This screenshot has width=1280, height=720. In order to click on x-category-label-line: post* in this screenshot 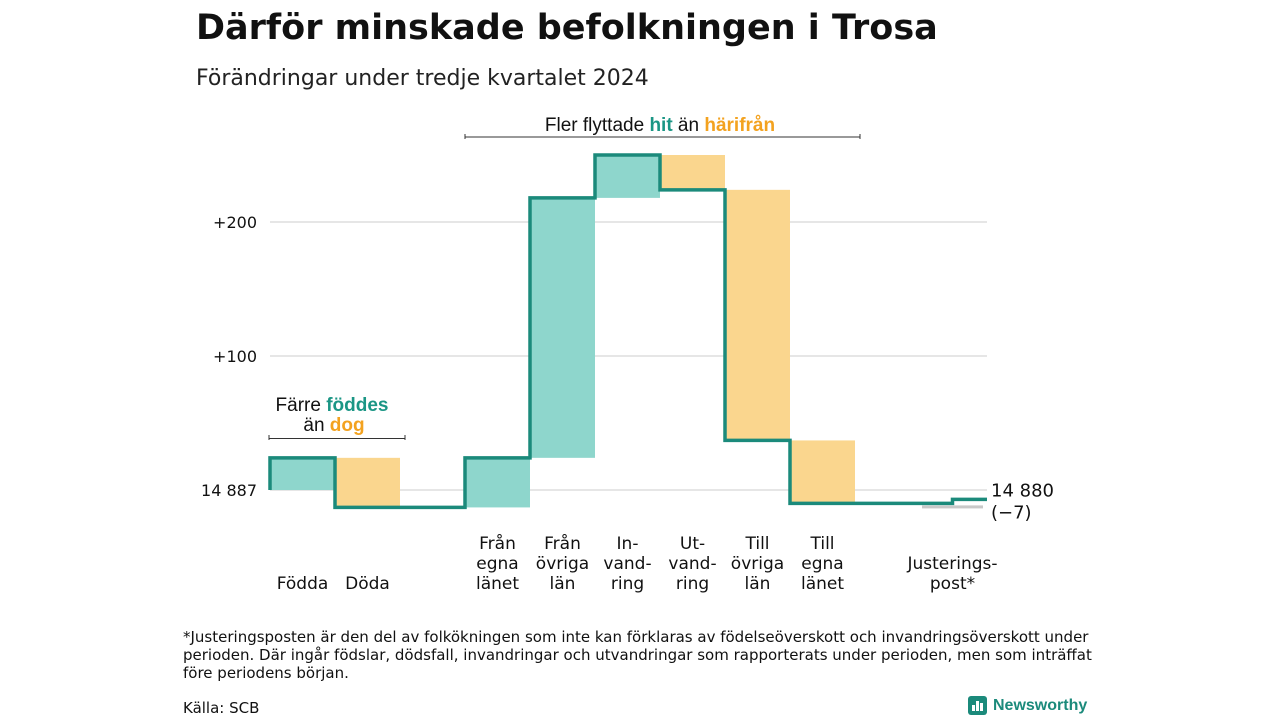, I will do `click(952, 584)`.